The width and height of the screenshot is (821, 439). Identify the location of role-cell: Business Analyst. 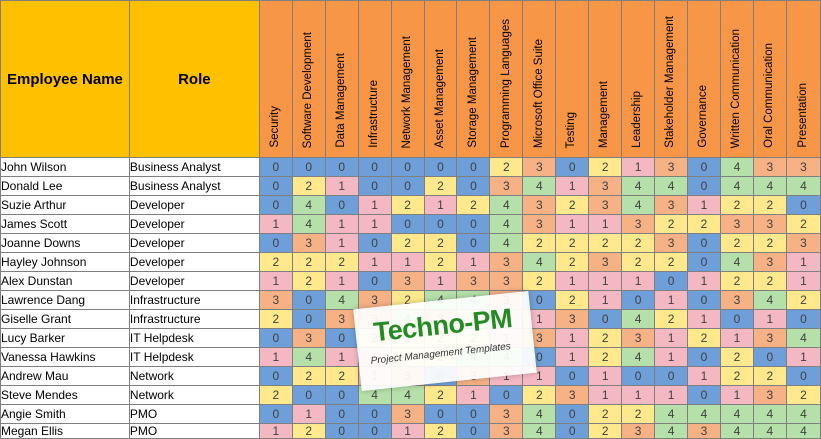
(194, 186).